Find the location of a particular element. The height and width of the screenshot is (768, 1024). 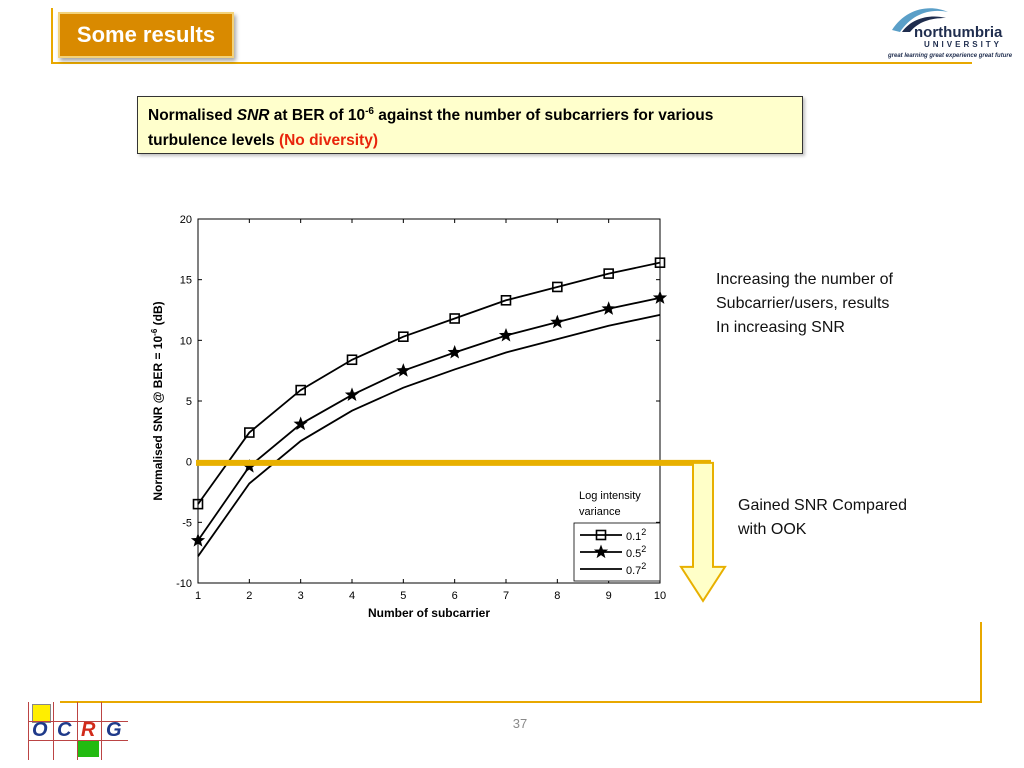

y-tick-label: 5 is located at coordinates (189, 402).